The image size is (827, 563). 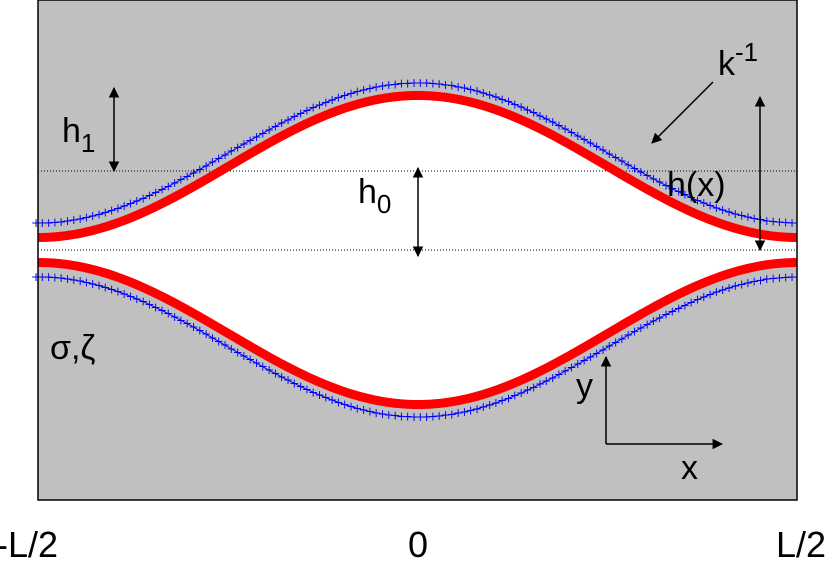 I want to click on h0-label: h0, so click(x=374, y=196).